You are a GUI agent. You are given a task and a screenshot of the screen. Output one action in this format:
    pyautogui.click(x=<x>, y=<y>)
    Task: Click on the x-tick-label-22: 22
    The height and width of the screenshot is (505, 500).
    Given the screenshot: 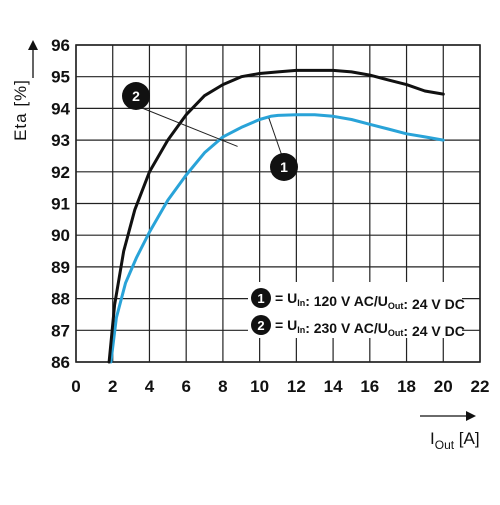 What is the action you would take?
    pyautogui.click(x=480, y=386)
    